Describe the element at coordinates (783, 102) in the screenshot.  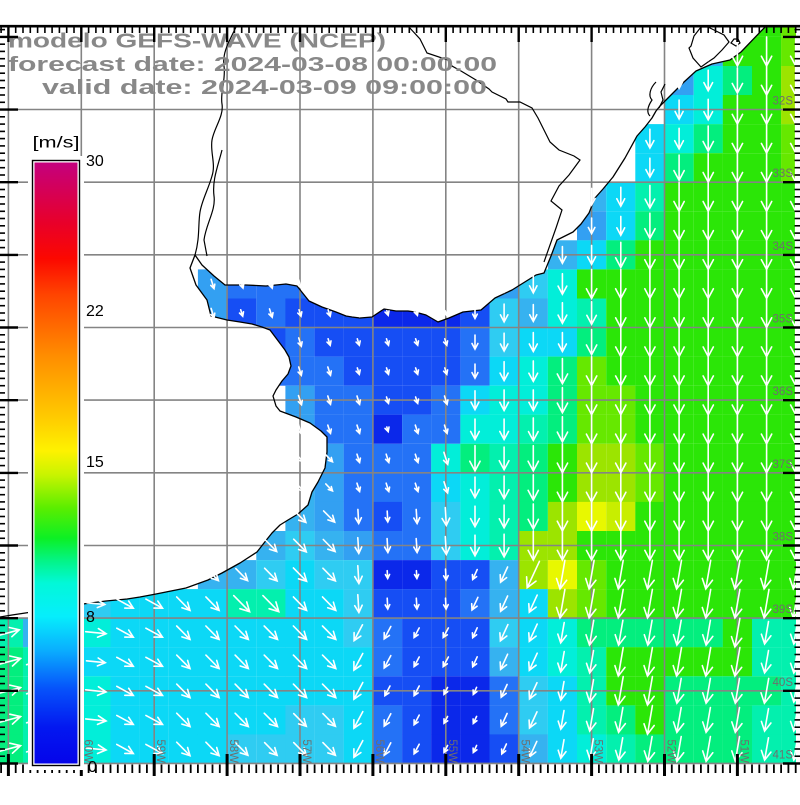
I see `svg-text: 32S` at that location.